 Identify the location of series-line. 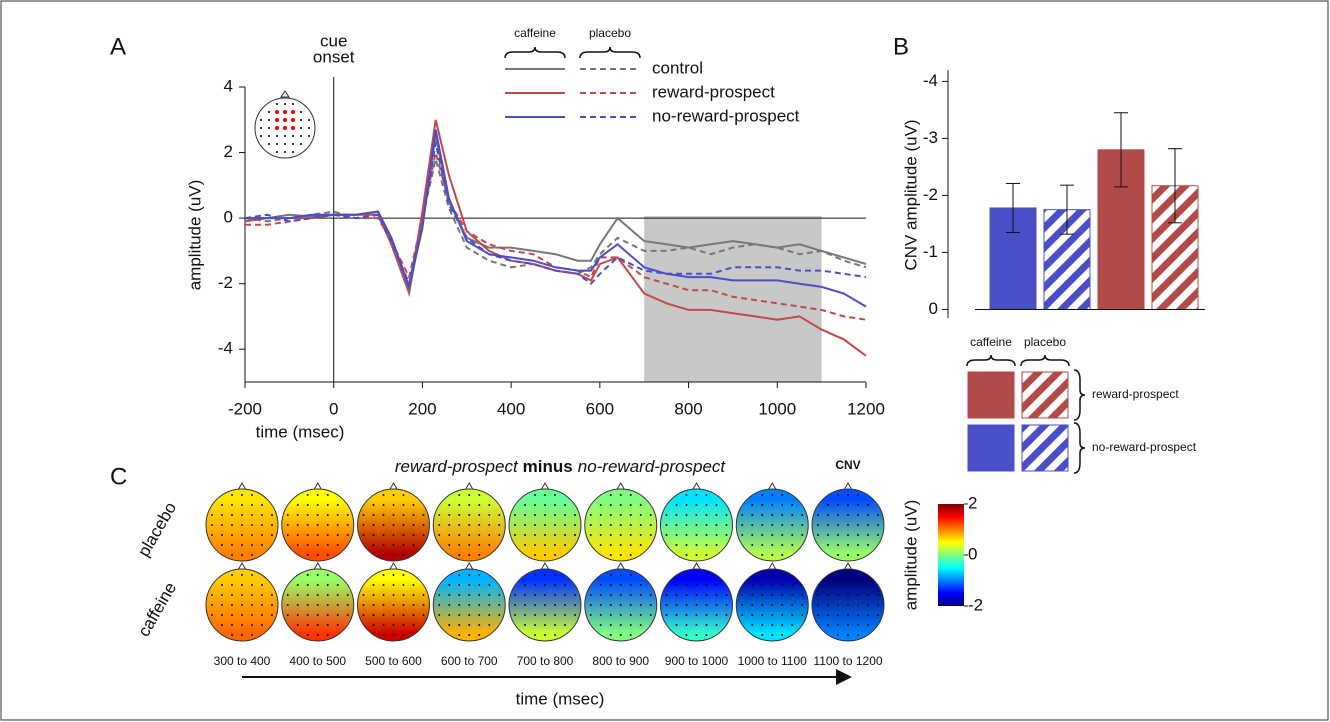
(556, 236).